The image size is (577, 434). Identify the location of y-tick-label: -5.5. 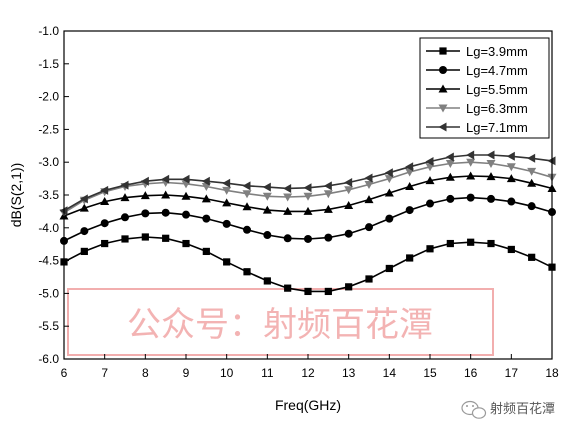
(48, 326).